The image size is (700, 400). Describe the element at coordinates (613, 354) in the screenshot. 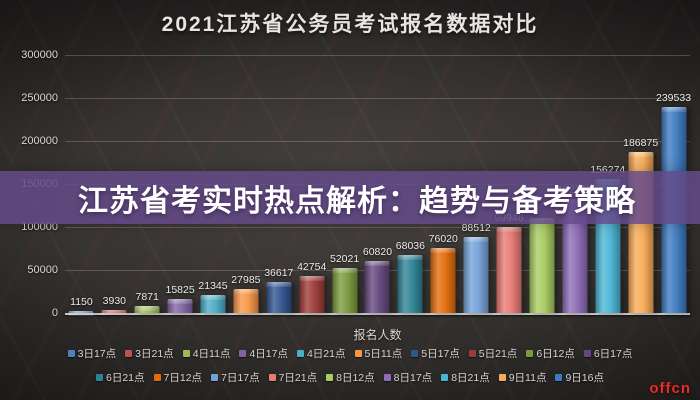

I see `legend-label: 6日17点` at that location.